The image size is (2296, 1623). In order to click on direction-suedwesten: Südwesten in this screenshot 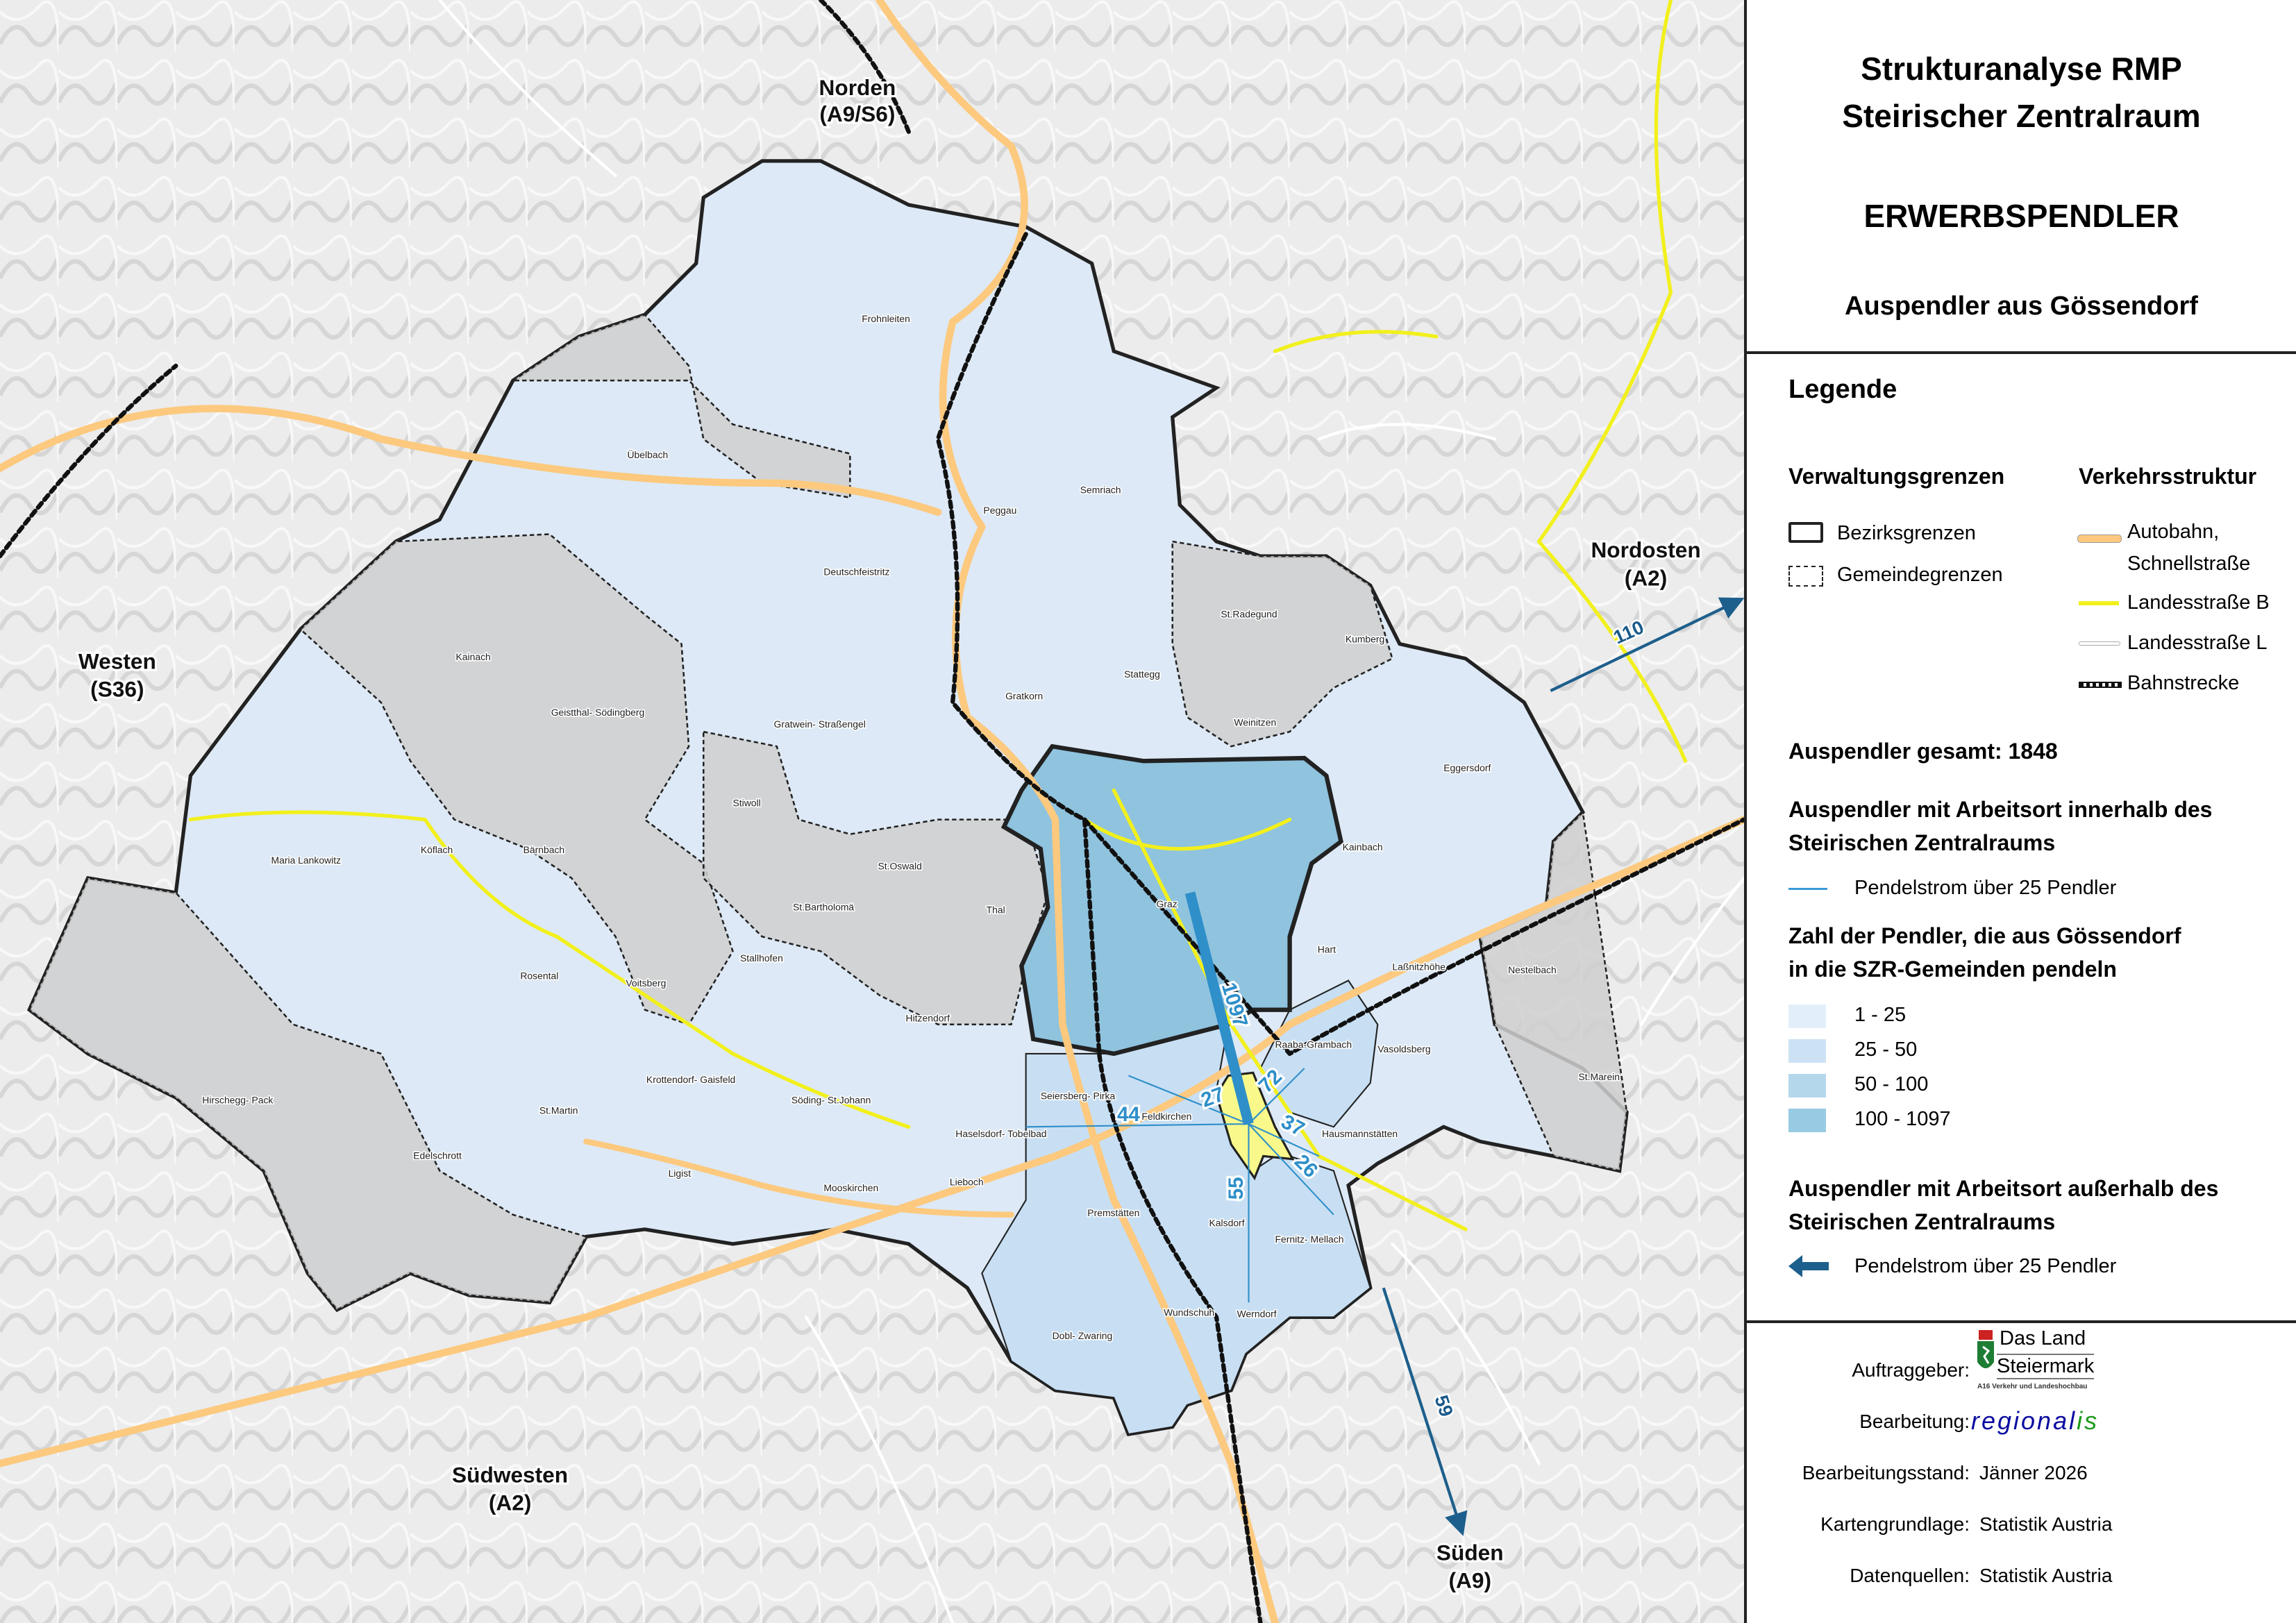, I will do `click(510, 1475)`.